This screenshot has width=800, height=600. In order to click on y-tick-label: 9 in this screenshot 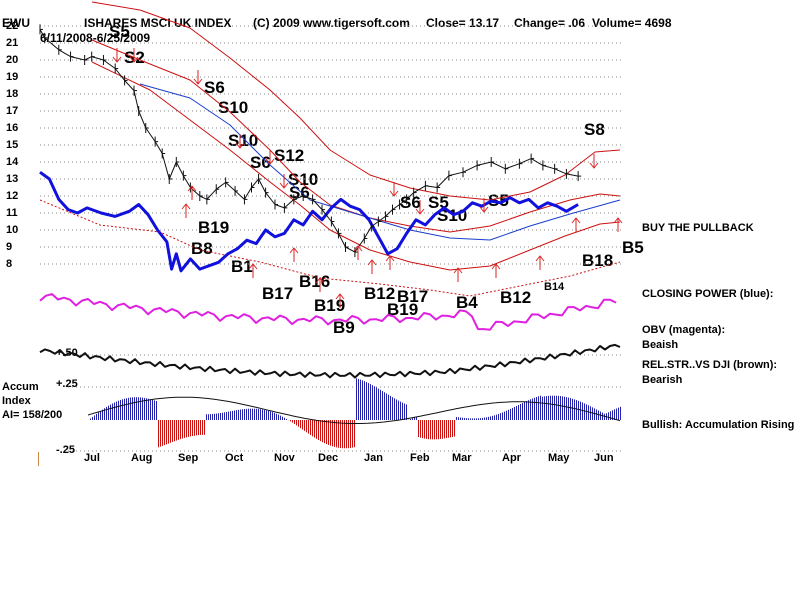, I will do `click(9, 247)`.